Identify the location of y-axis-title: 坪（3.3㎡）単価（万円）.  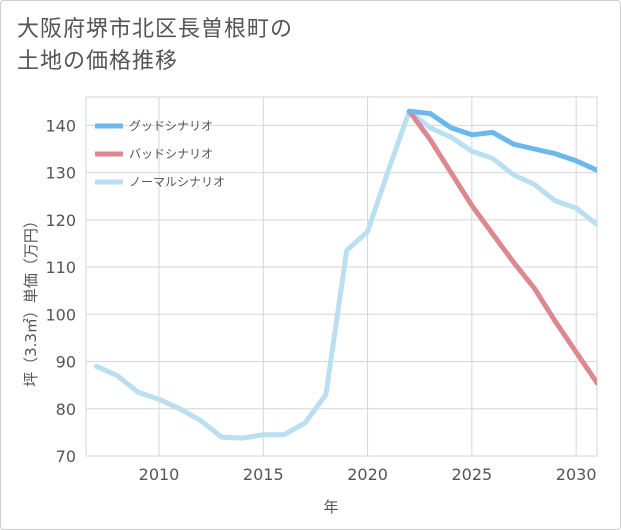
(31, 300).